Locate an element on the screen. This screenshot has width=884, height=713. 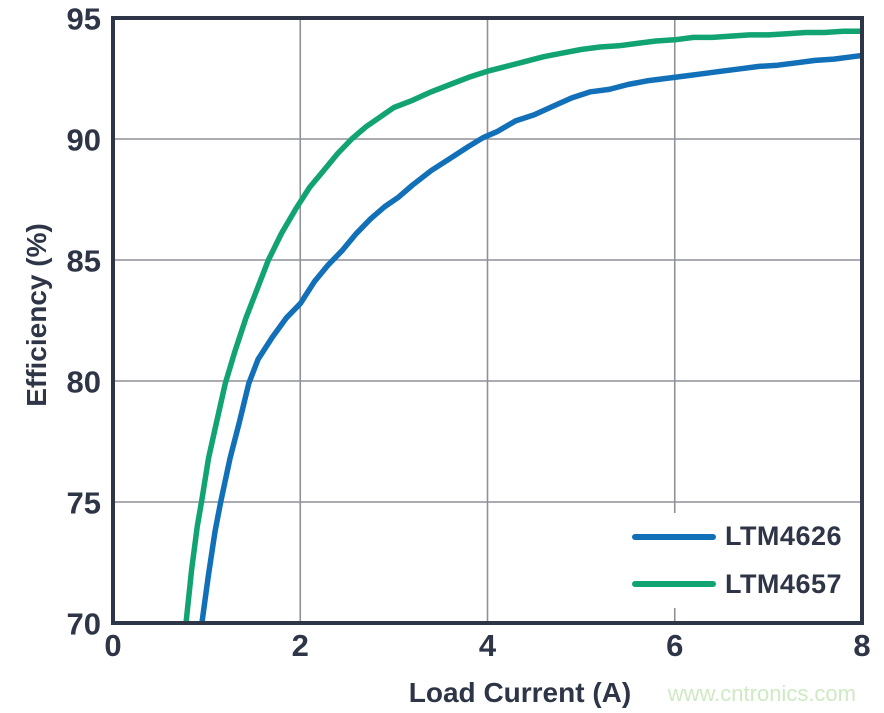
legend-item-ltm4626: LTM4626 is located at coordinates (736, 536).